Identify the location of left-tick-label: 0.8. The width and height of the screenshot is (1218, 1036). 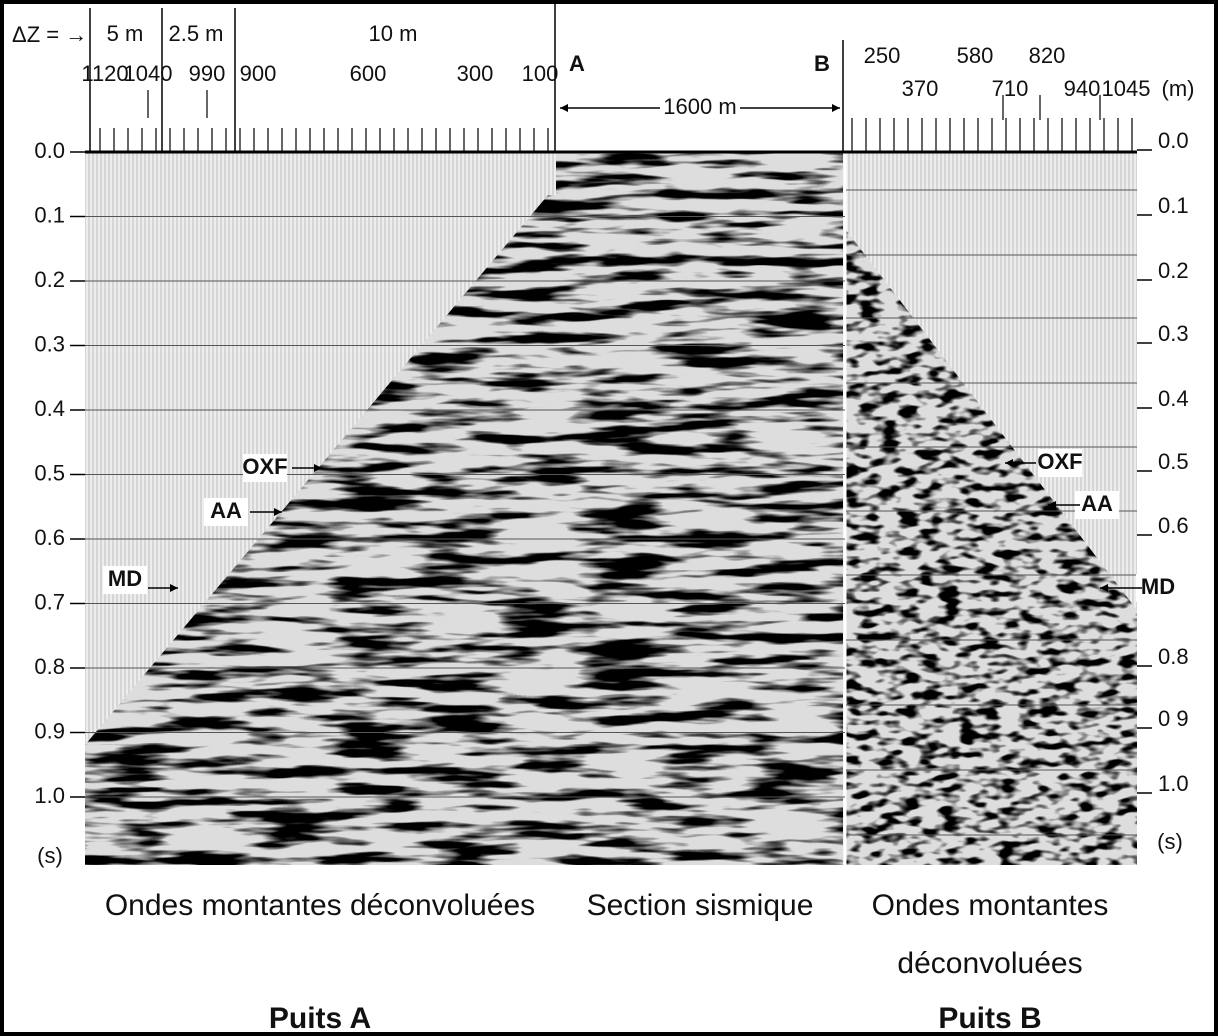
(49, 666).